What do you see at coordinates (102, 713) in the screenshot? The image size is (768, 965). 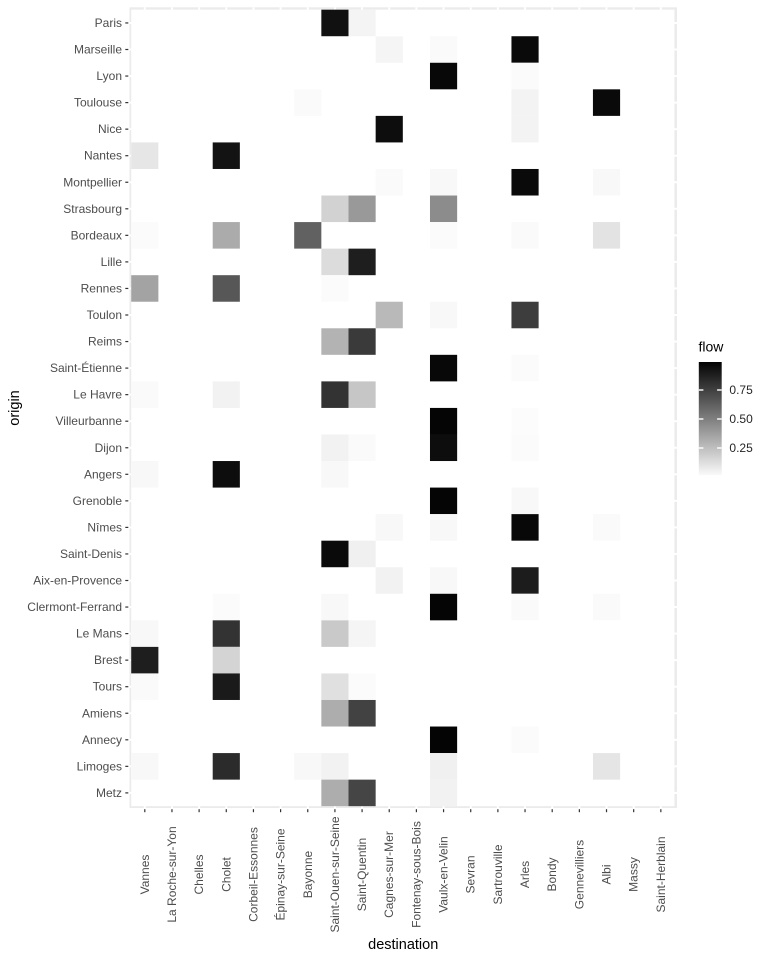 I see `svg-text: Amiens` at bounding box center [102, 713].